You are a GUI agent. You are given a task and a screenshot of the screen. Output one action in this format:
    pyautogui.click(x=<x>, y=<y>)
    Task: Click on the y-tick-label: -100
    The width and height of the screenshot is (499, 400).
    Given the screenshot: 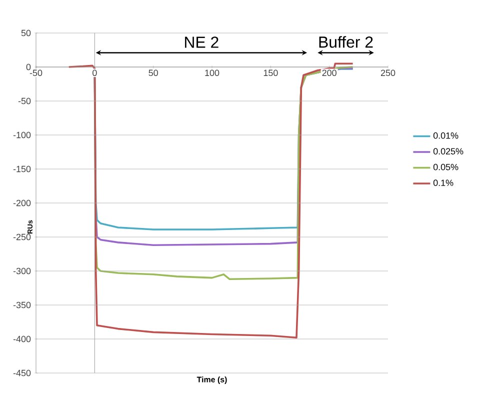 What is the action you would take?
    pyautogui.click(x=22, y=135)
    